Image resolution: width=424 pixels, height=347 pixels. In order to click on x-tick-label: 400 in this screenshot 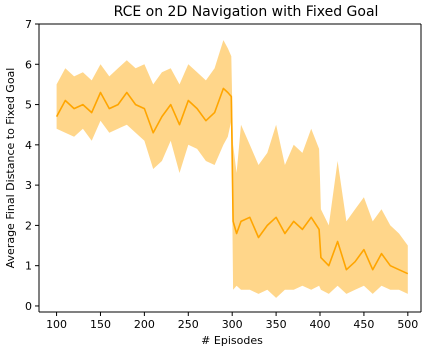, I will do `click(320, 324)`.